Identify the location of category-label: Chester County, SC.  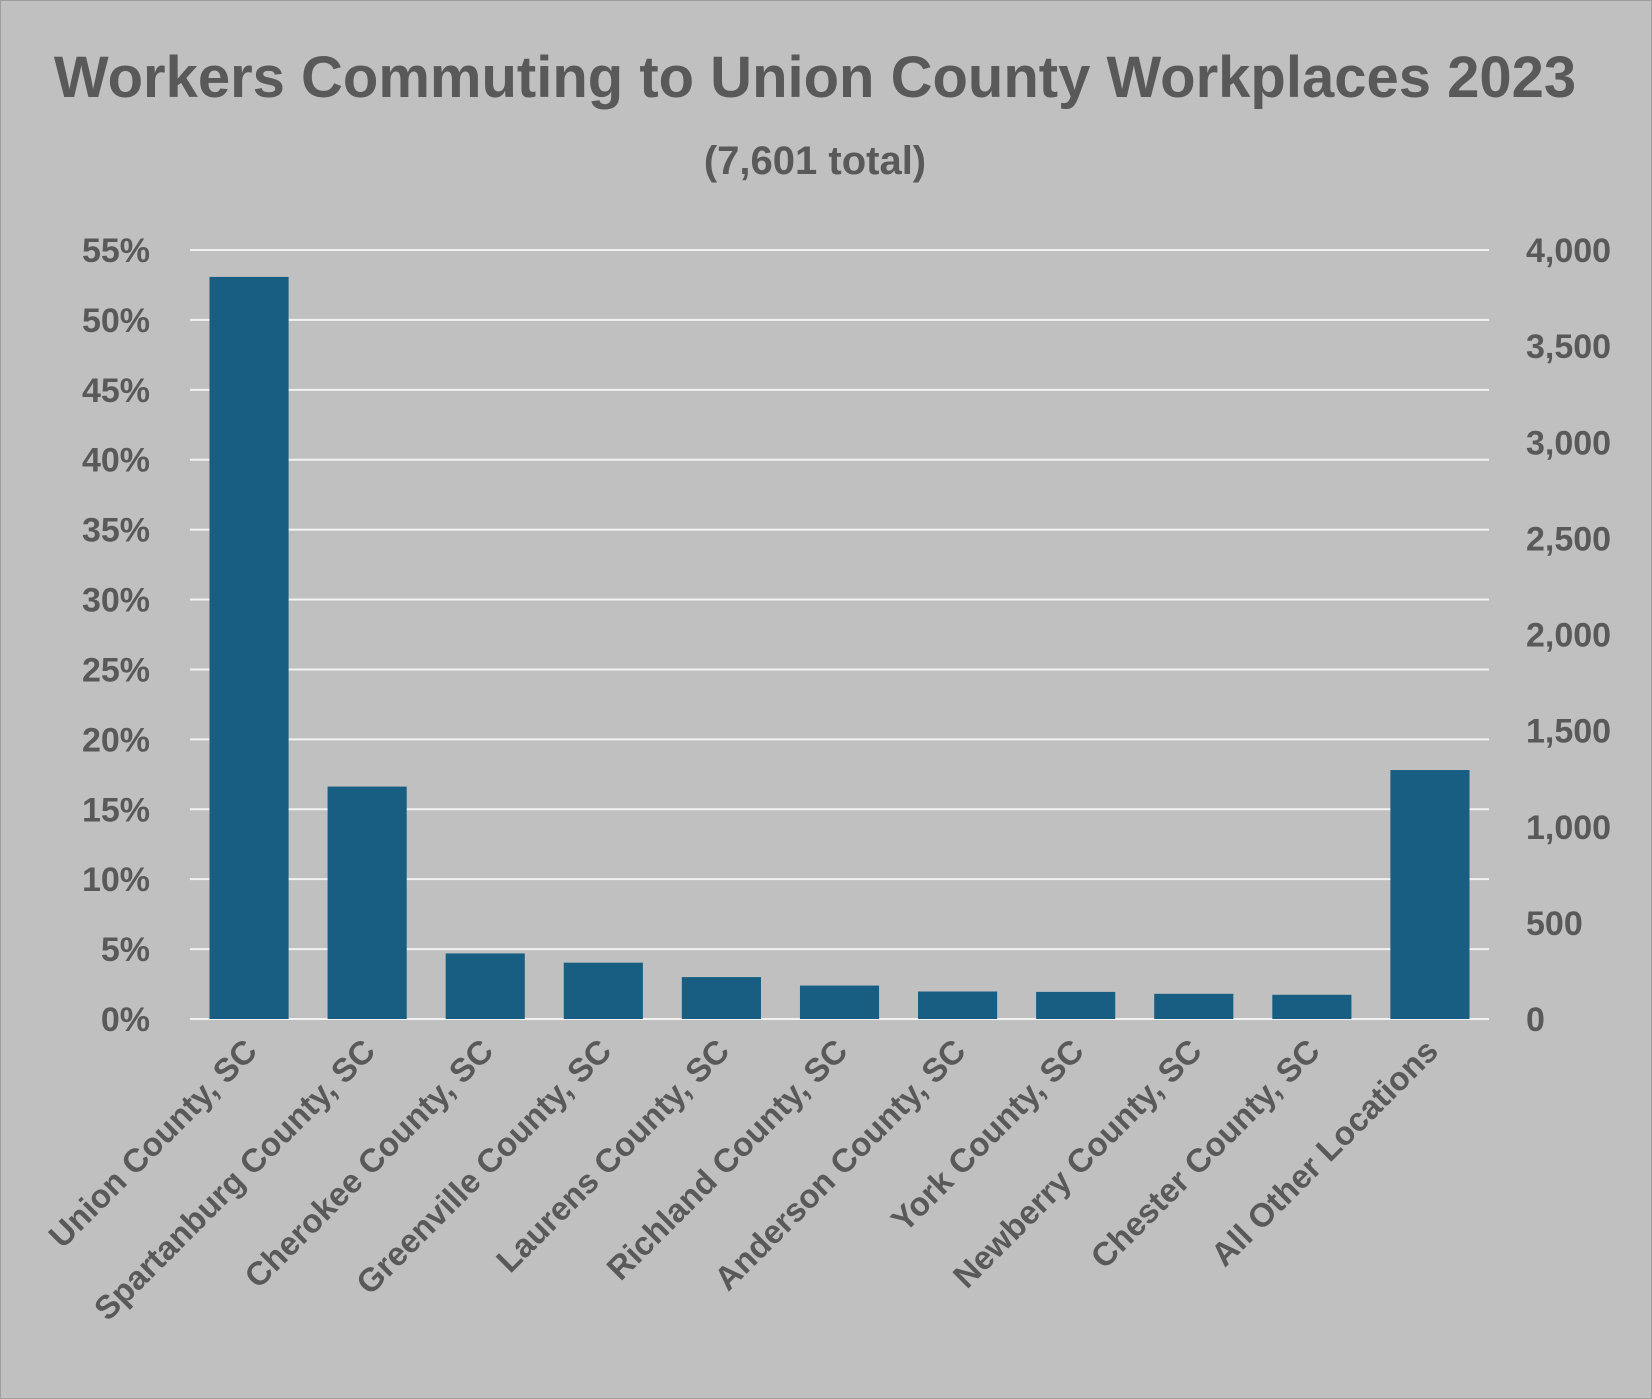
(1205, 1154).